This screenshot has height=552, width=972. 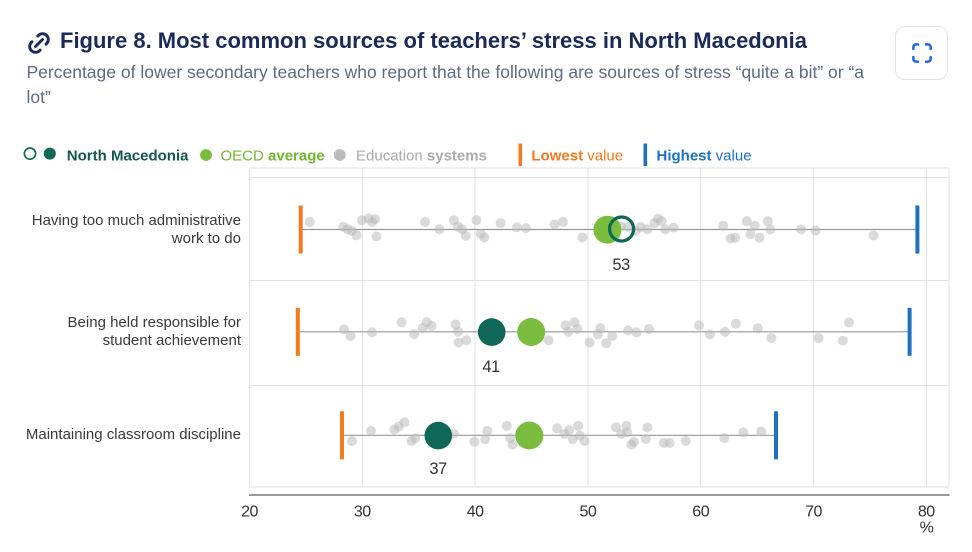 What do you see at coordinates (475, 512) in the screenshot?
I see `svg-text: 40` at bounding box center [475, 512].